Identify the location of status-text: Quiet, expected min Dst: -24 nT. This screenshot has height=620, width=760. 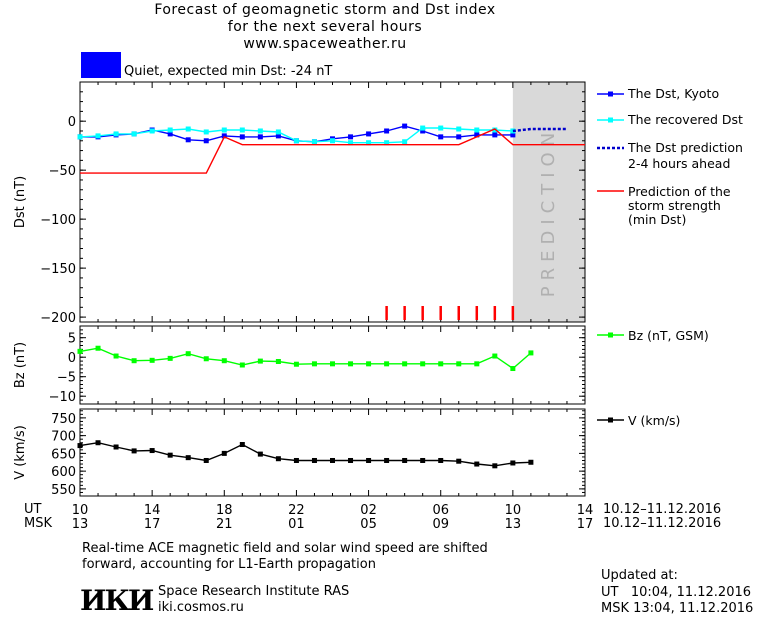
(228, 71).